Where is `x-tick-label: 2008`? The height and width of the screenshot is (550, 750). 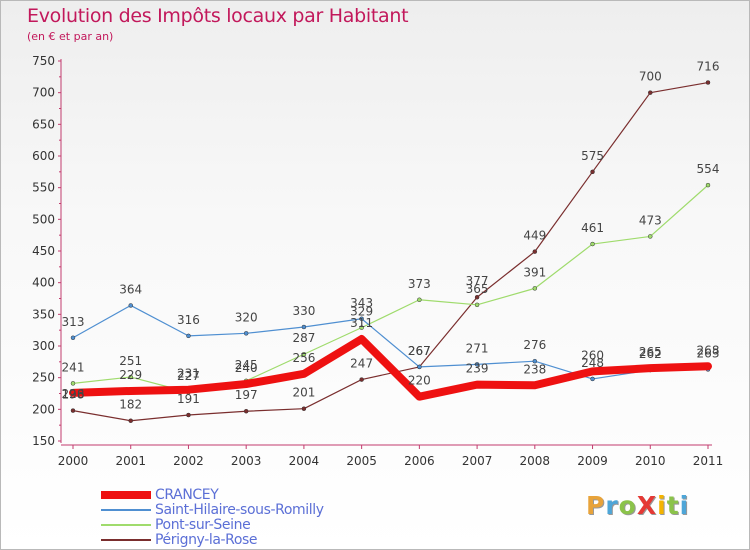
x-tick-label: 2008 is located at coordinates (535, 461).